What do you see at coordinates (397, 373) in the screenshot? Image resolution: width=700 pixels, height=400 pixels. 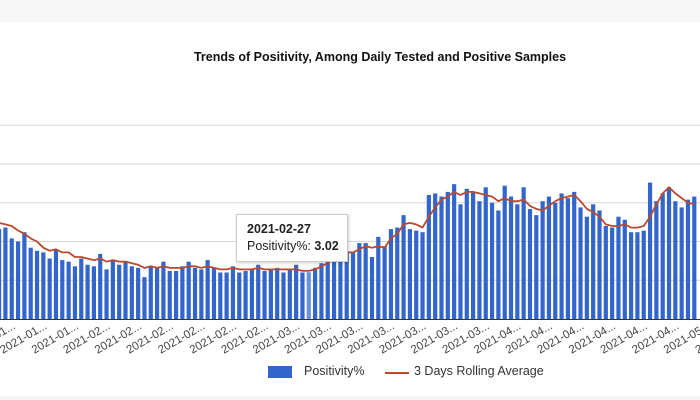 I see `legend-line-swatch` at bounding box center [397, 373].